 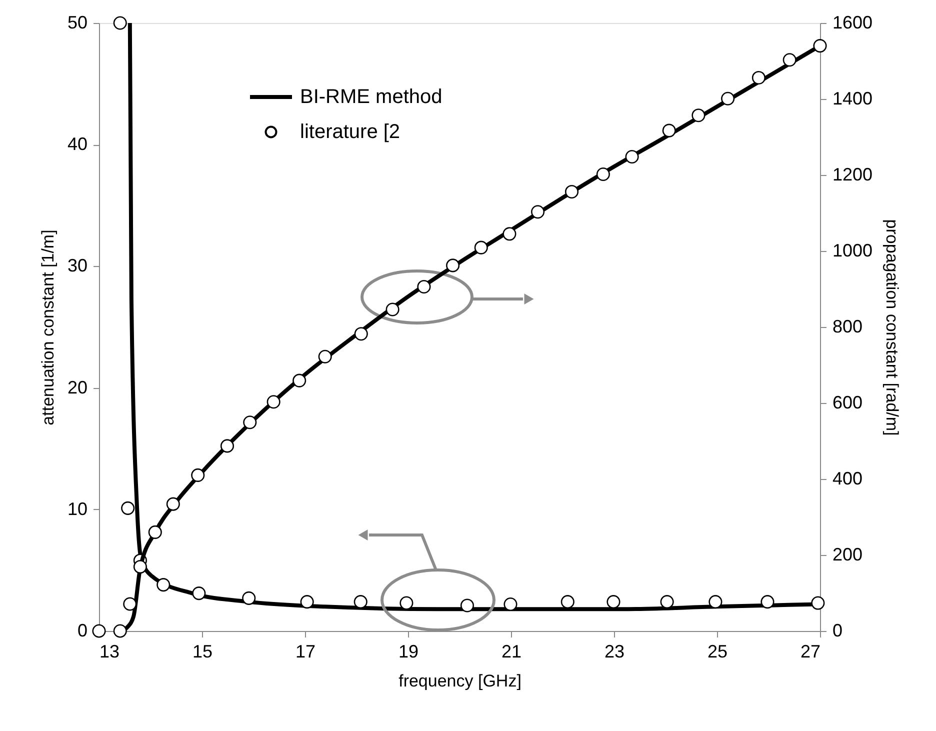 What do you see at coordinates (847, 478) in the screenshot?
I see `y2-tick-label: 400` at bounding box center [847, 478].